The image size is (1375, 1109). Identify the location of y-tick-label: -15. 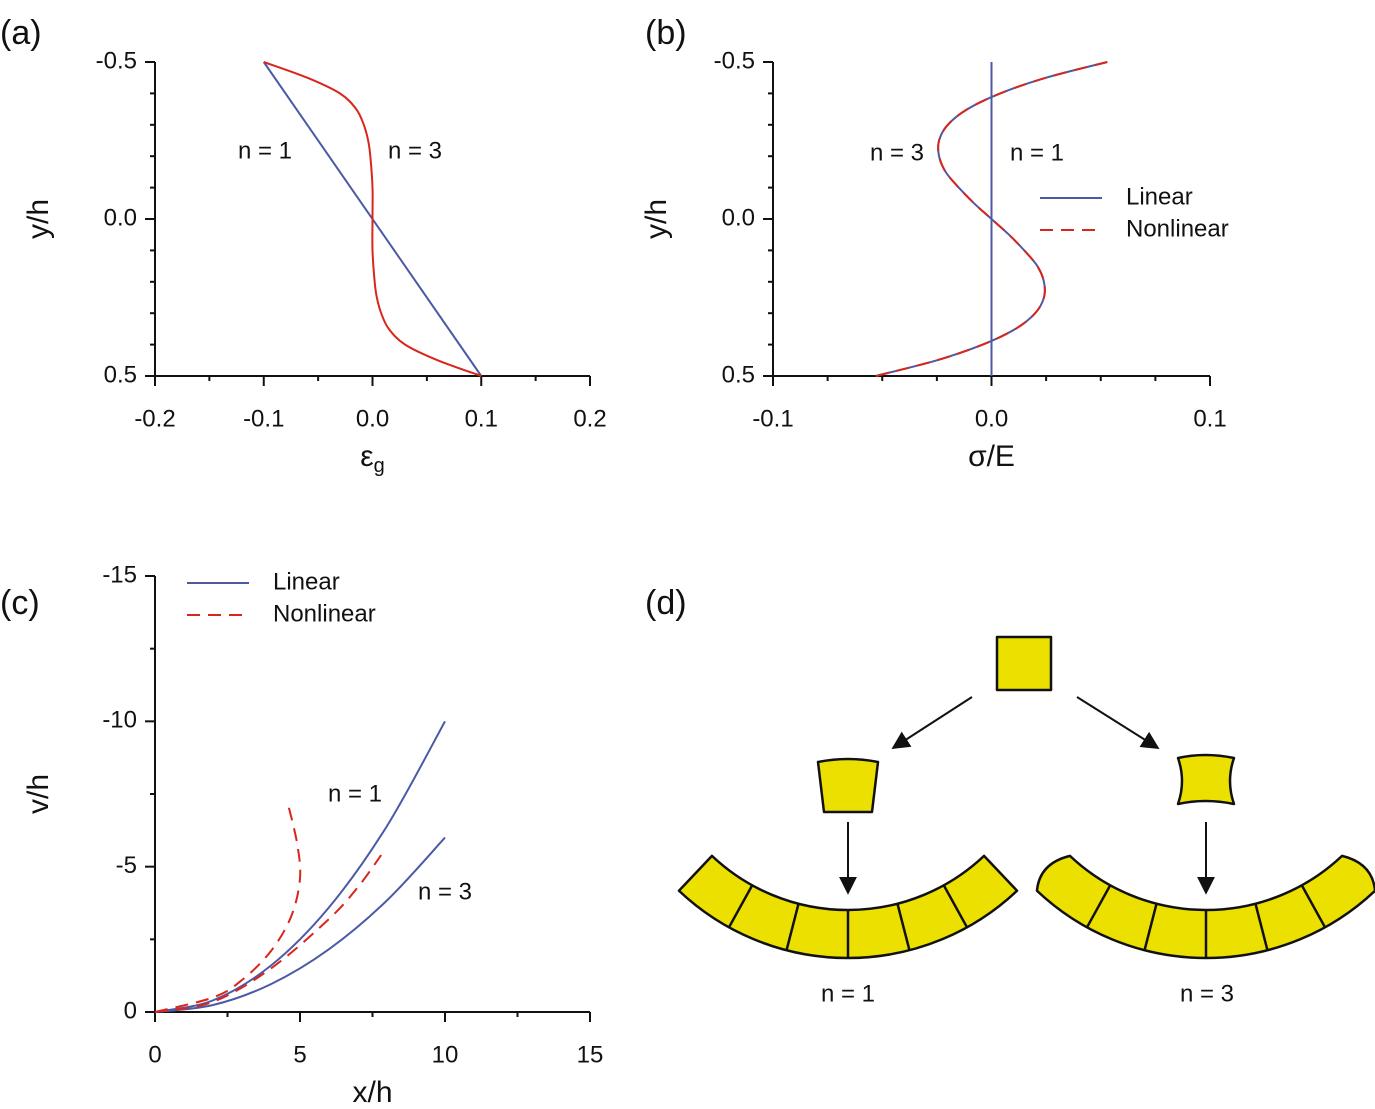
(119, 574).